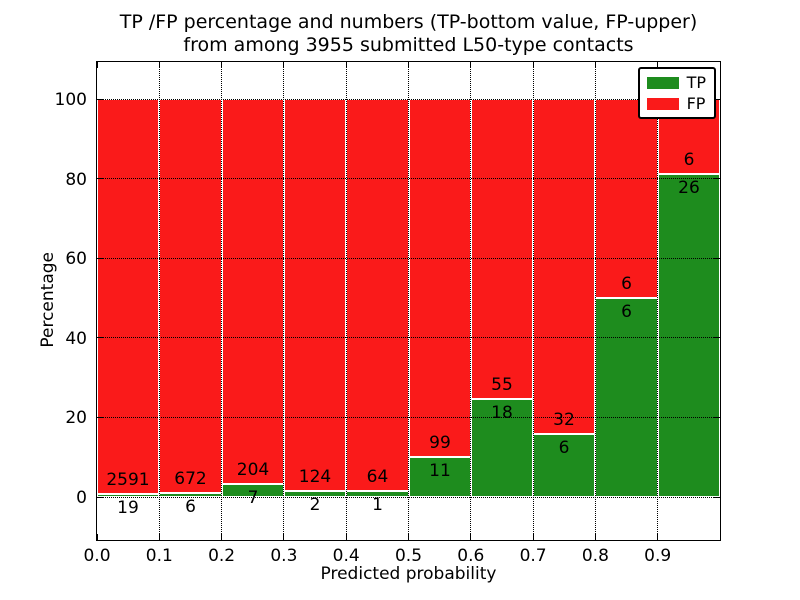 Image resolution: width=800 pixels, height=600 pixels. Describe the element at coordinates (81, 498) in the screenshot. I see `y-tick-label-0: 0` at that location.